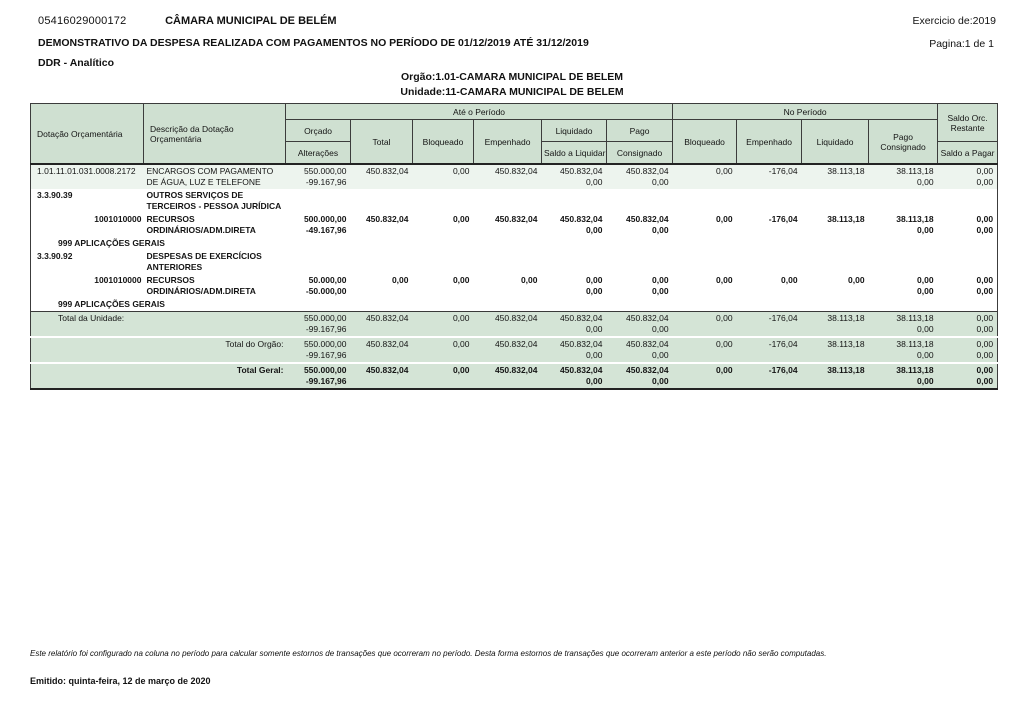 The width and height of the screenshot is (1024, 725). Describe the element at coordinates (381, 349) in the screenshot. I see `cell-value: 450.832,04` at that location.